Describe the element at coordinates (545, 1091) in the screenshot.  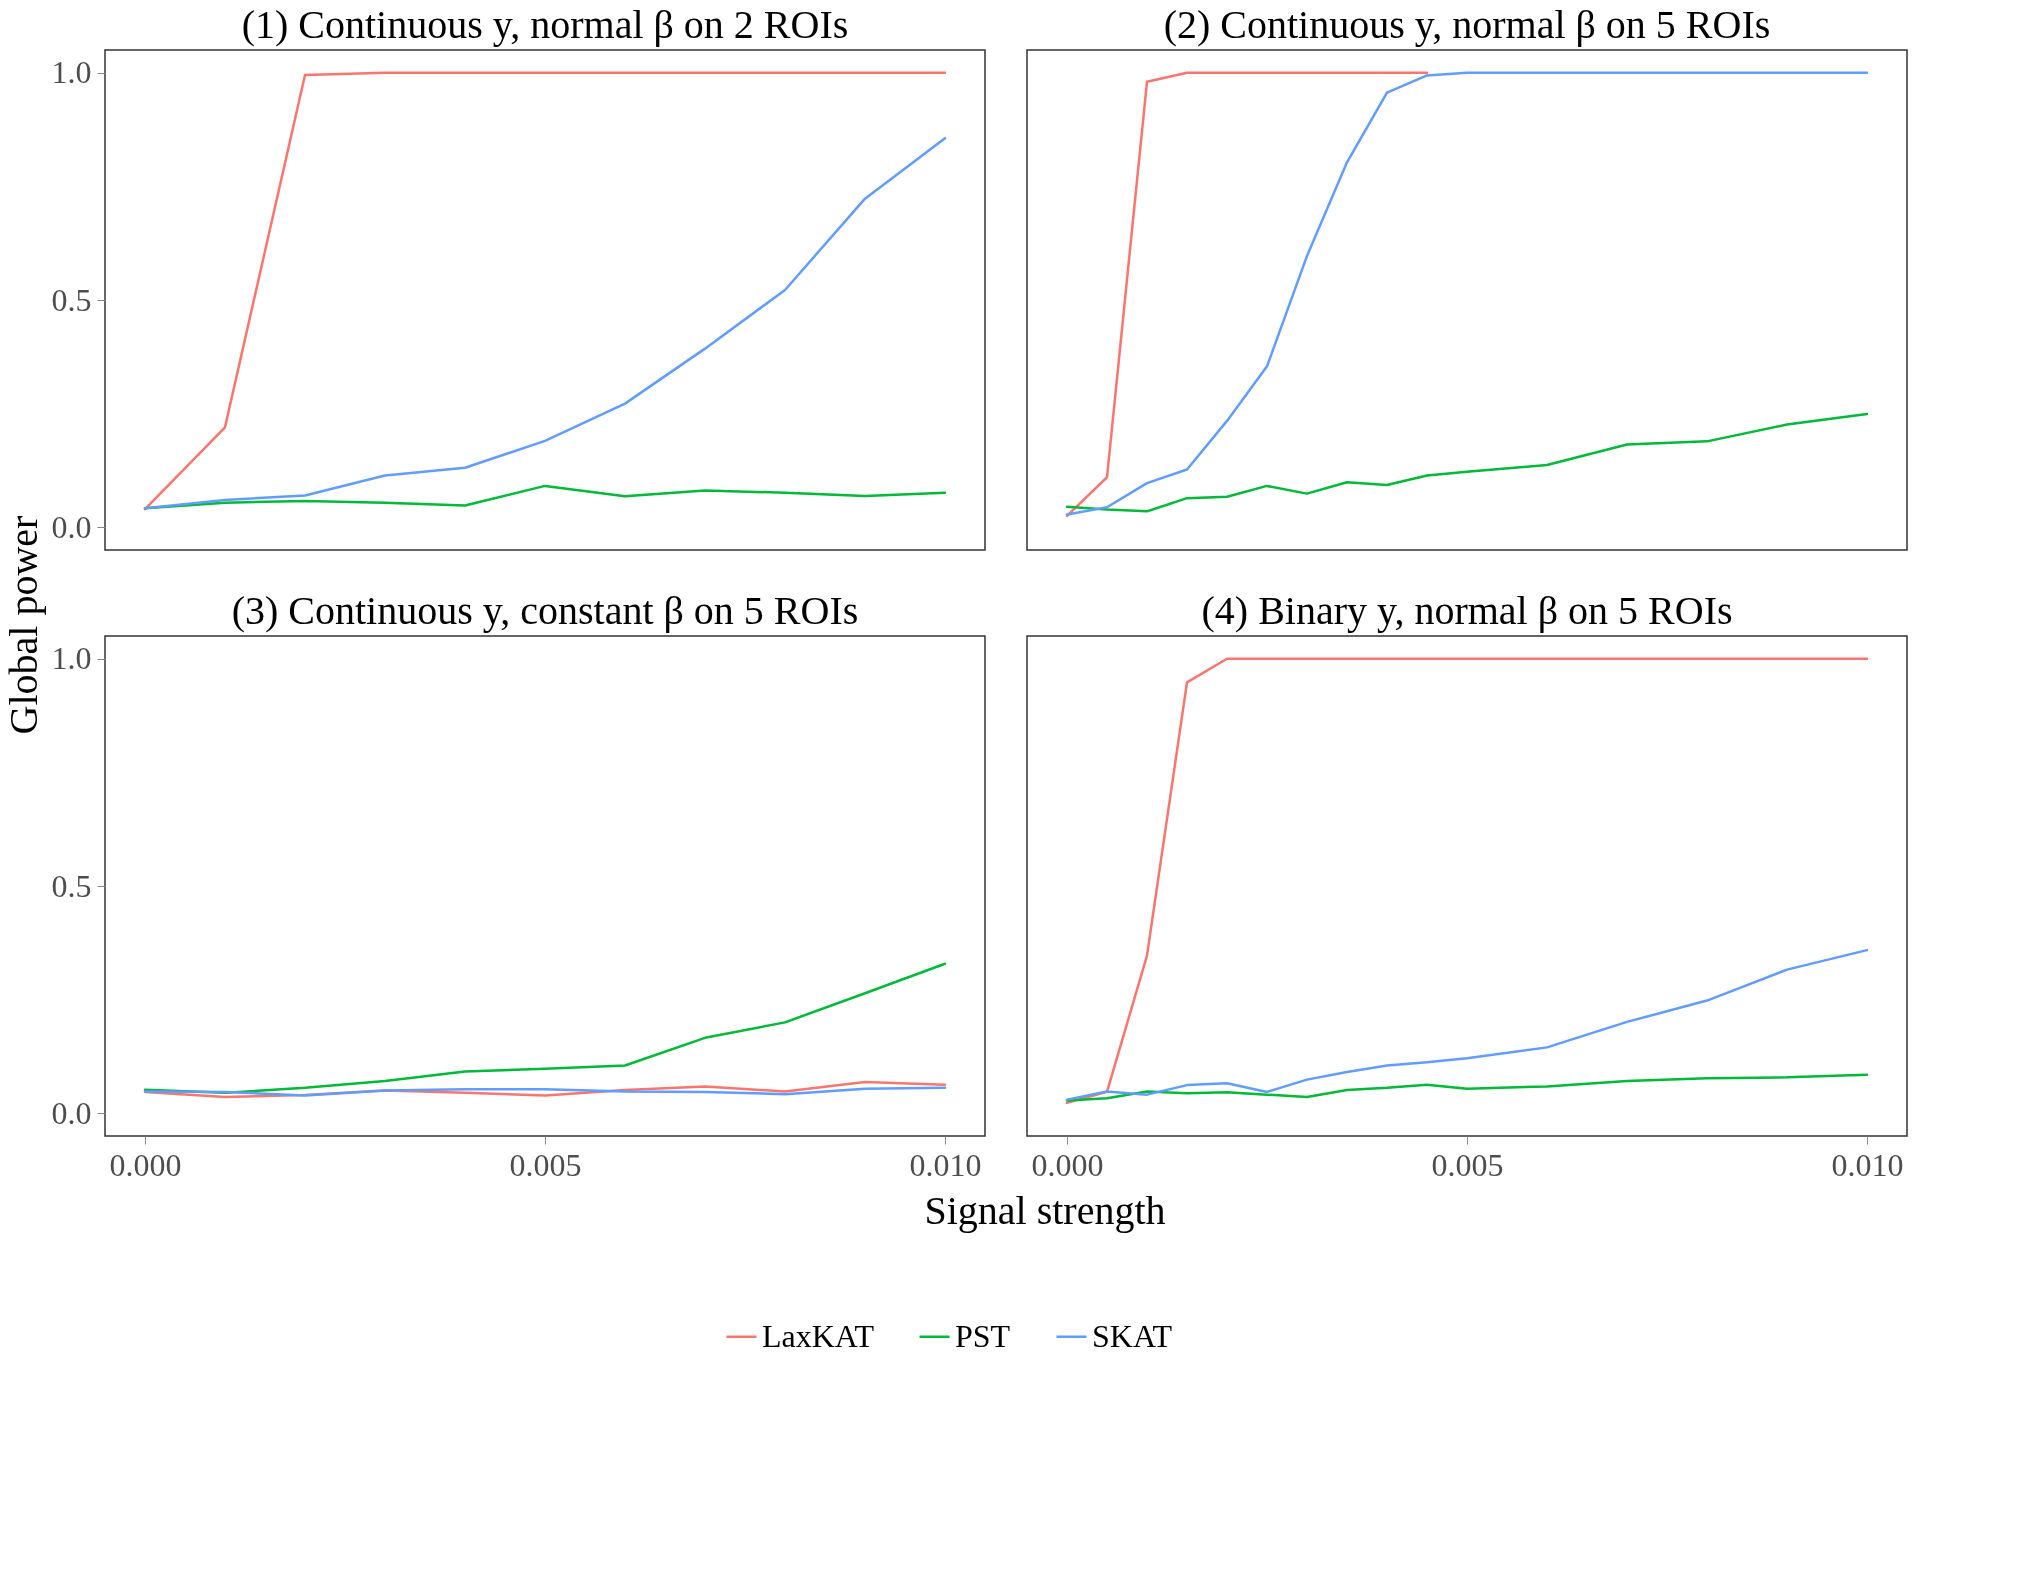
I see `line-series` at that location.